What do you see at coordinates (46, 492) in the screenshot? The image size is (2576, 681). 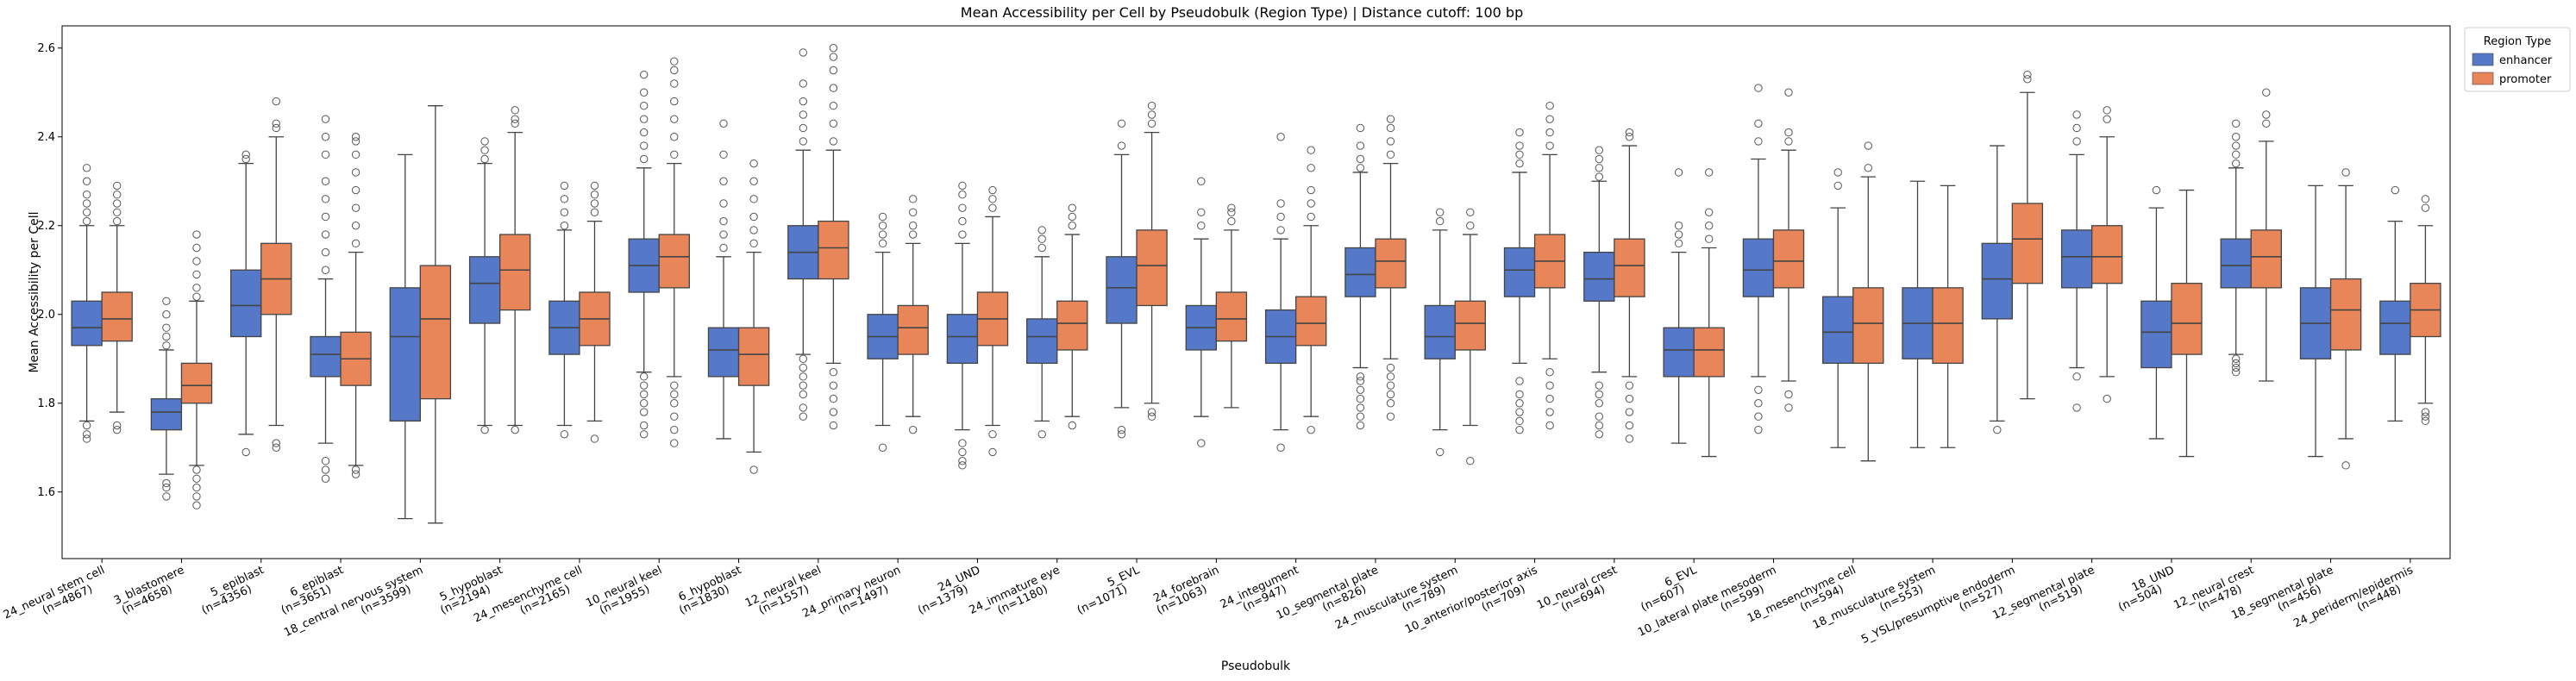 I see `y-tick-label: 1.6` at bounding box center [46, 492].